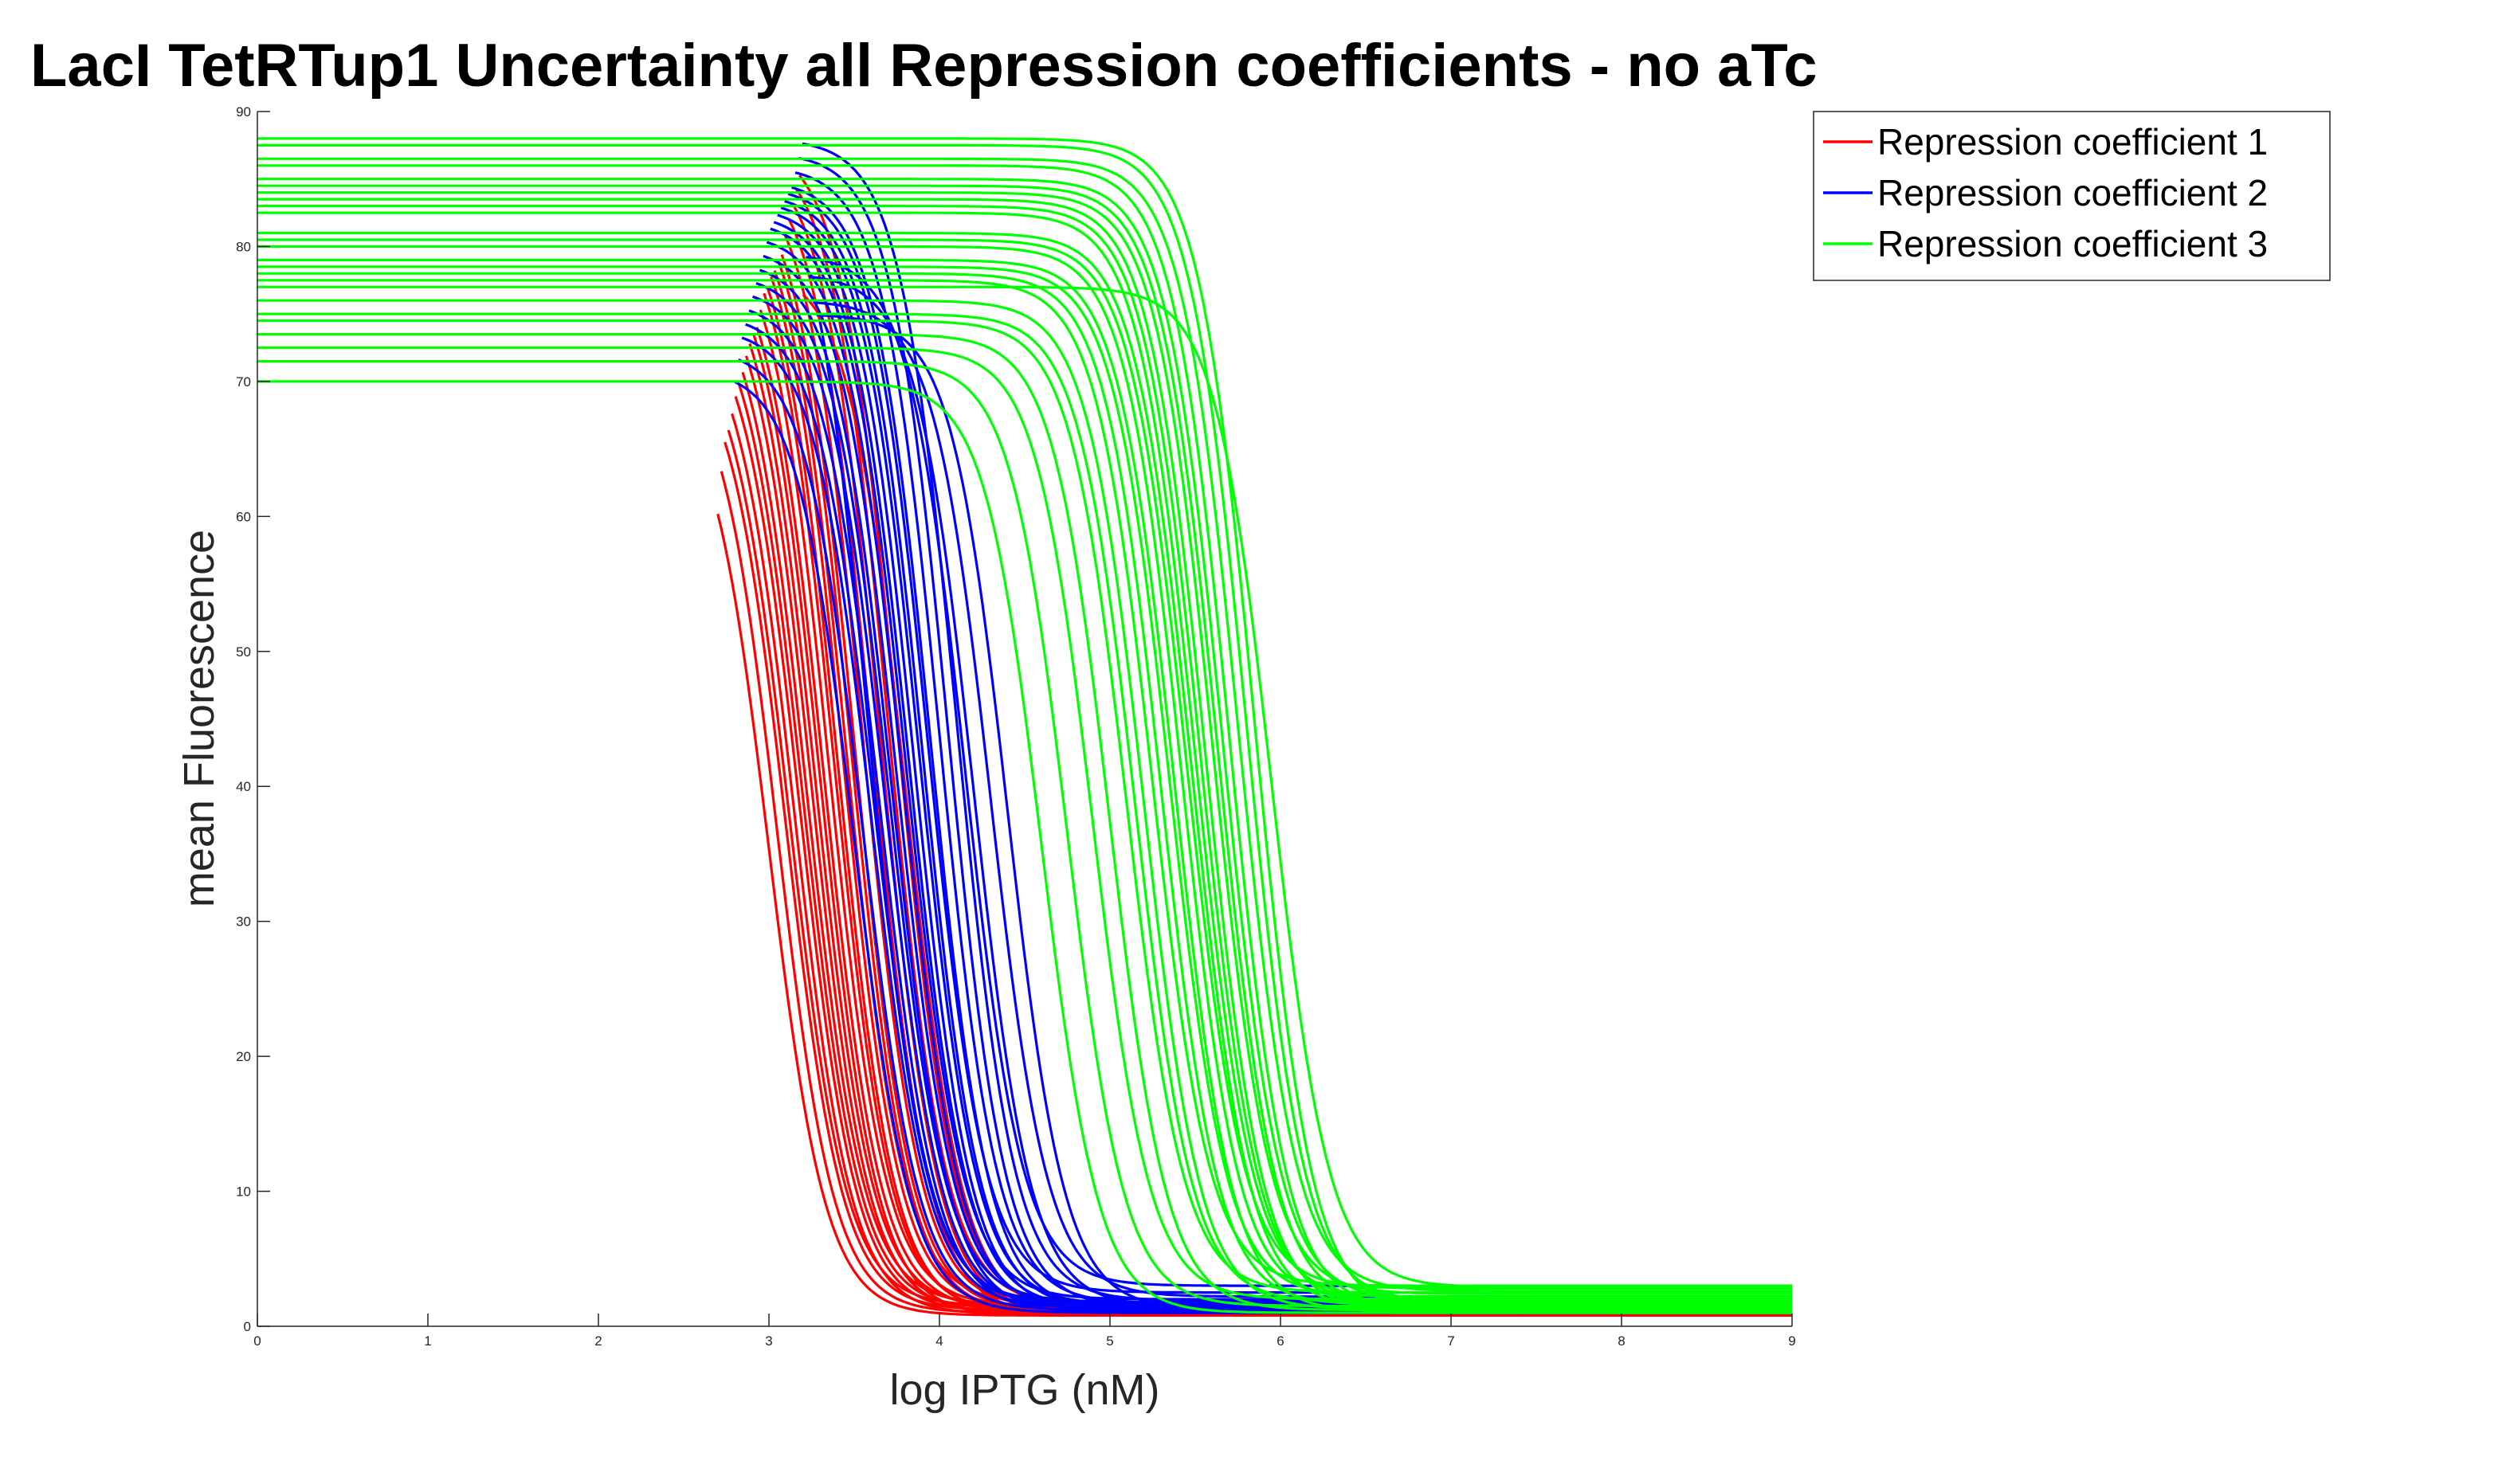  I want to click on x-tick-label: 7, so click(1450, 1341).